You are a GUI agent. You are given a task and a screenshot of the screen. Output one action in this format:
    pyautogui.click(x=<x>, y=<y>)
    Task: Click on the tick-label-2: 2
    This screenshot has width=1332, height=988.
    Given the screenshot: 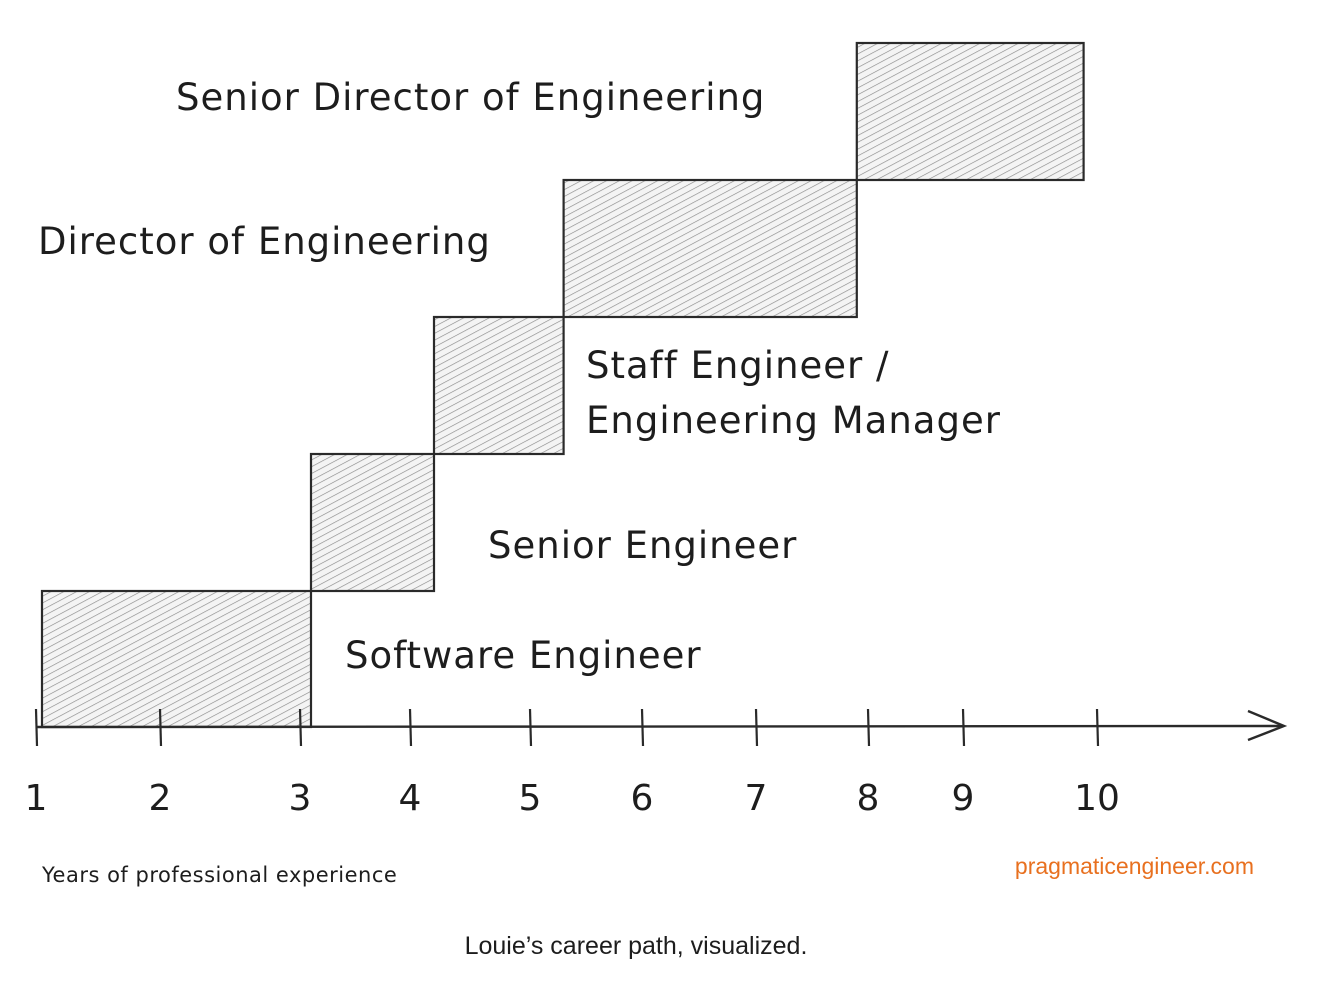 What is the action you would take?
    pyautogui.click(x=160, y=798)
    